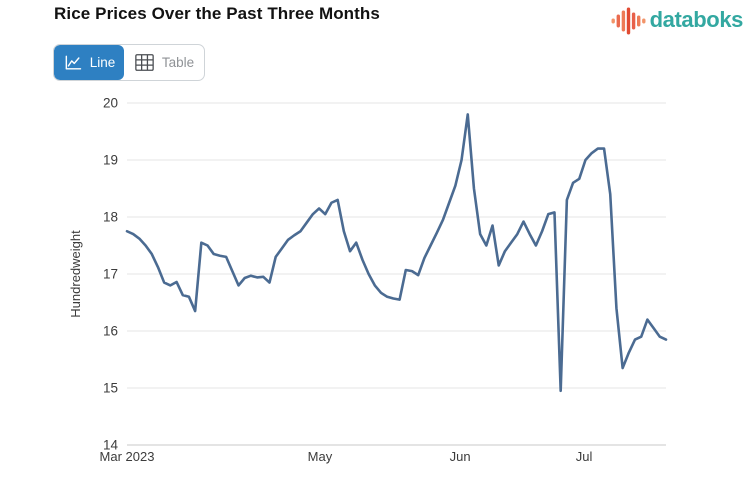  I want to click on table-icon, so click(144, 62).